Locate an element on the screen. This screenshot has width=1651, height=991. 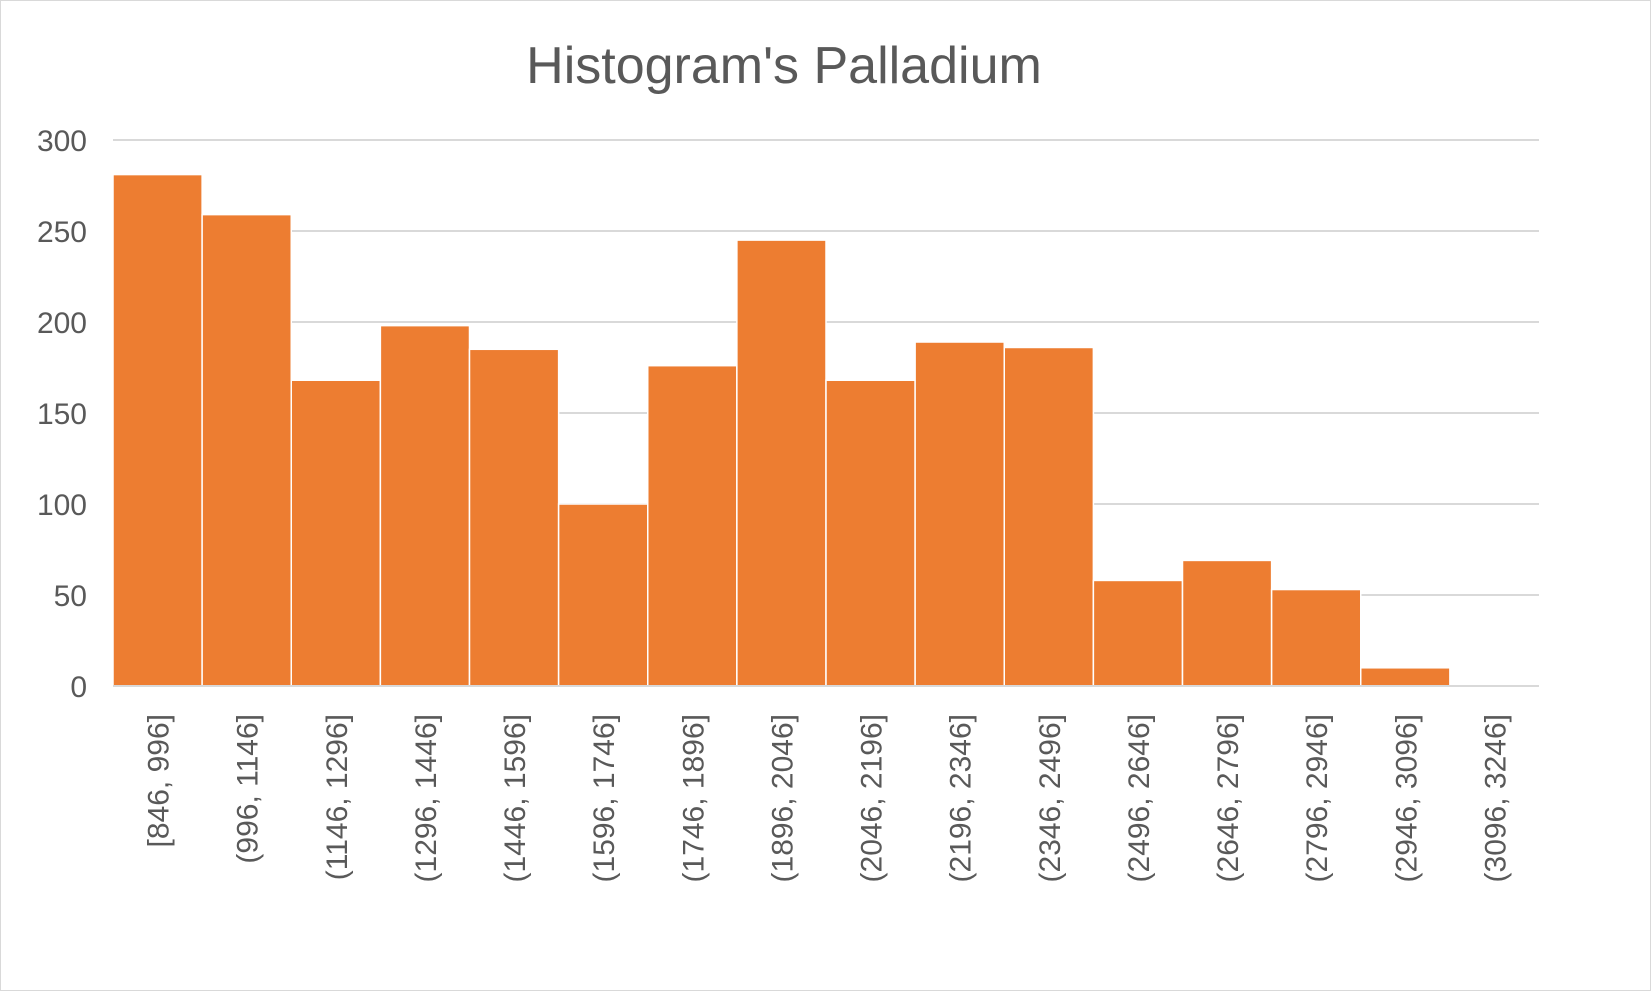
x-tick-label: (2046, 2196] is located at coordinates (872, 798).